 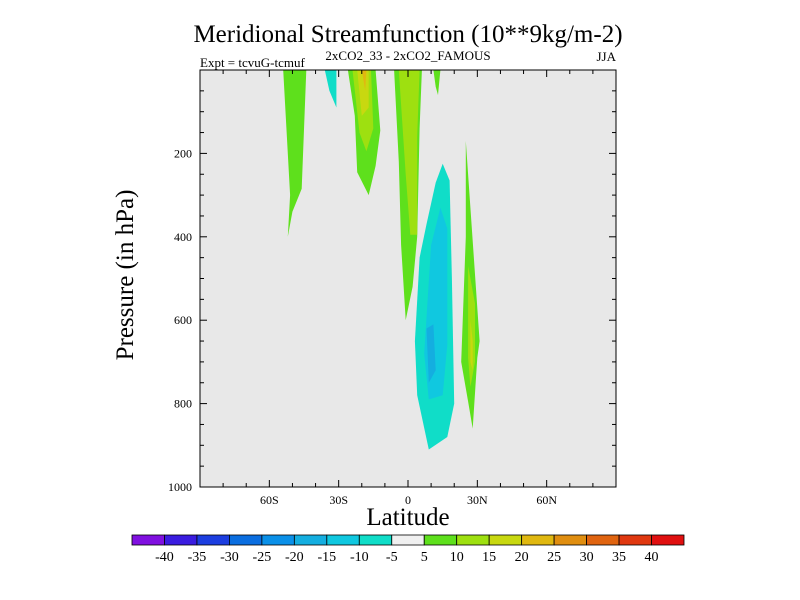 I want to click on season-label: JJA, so click(x=606, y=56).